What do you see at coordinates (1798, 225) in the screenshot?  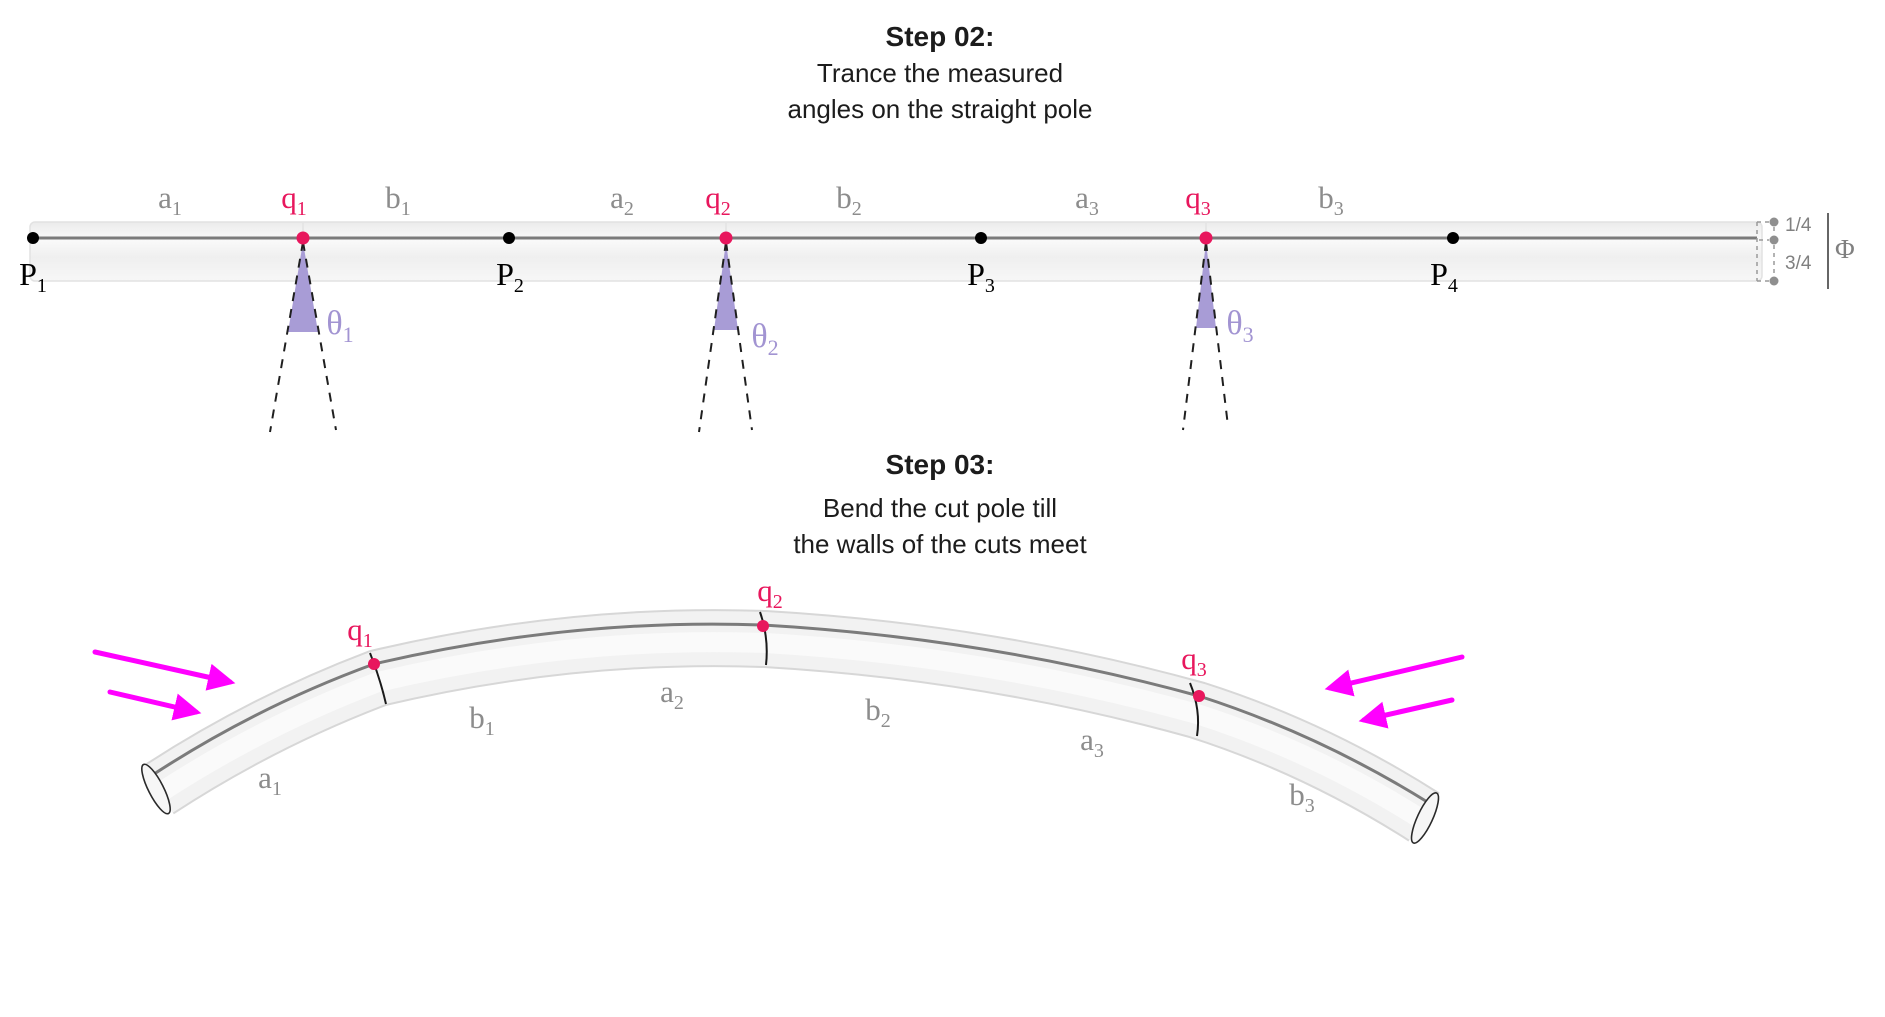 I see `fraction-top-label: 1/4` at bounding box center [1798, 225].